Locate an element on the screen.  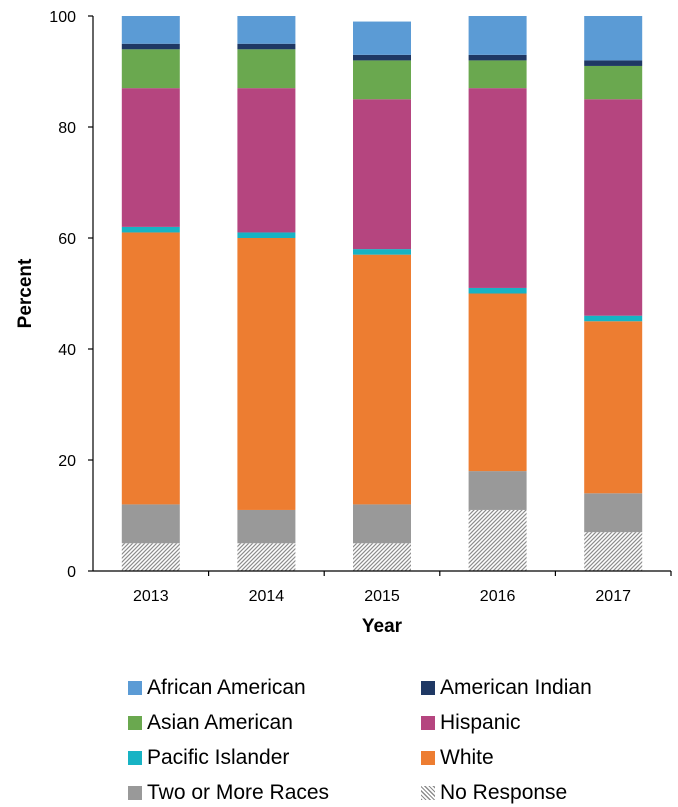
legend-label: African American is located at coordinates (226, 687).